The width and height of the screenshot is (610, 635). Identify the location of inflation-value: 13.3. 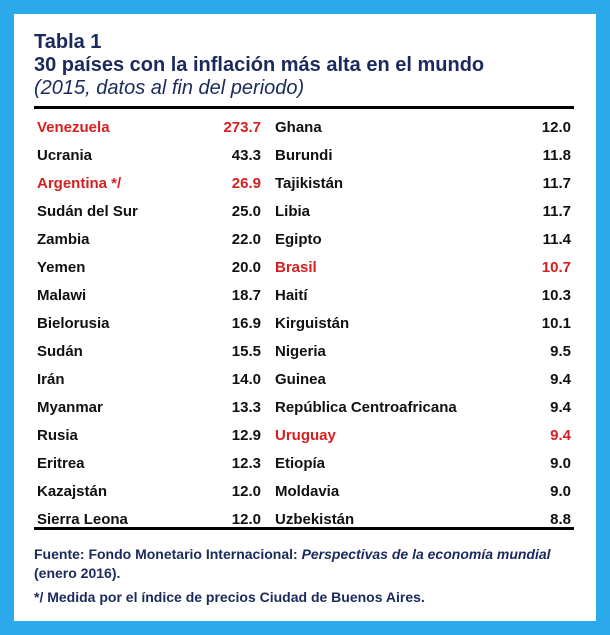
(246, 407).